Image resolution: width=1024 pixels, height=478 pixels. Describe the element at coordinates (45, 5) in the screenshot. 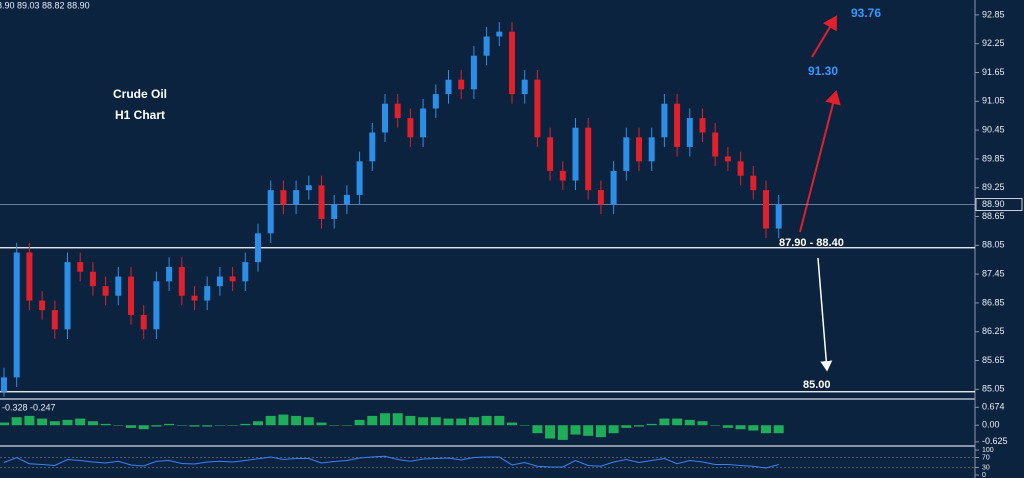

I see `ohlc-label: 8.90 89.03 88.82 88.90` at that location.